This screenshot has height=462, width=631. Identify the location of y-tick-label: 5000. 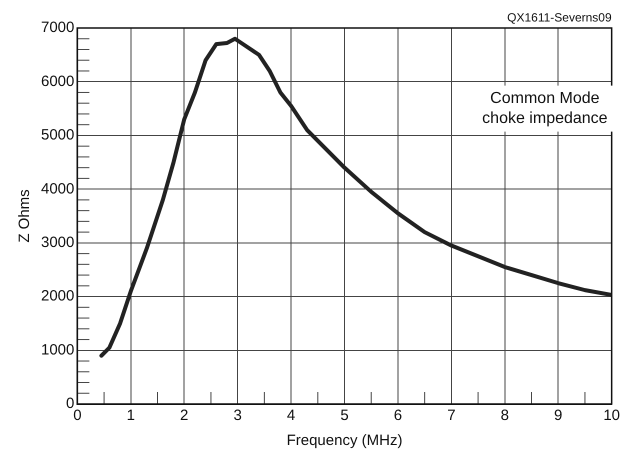
(57, 135).